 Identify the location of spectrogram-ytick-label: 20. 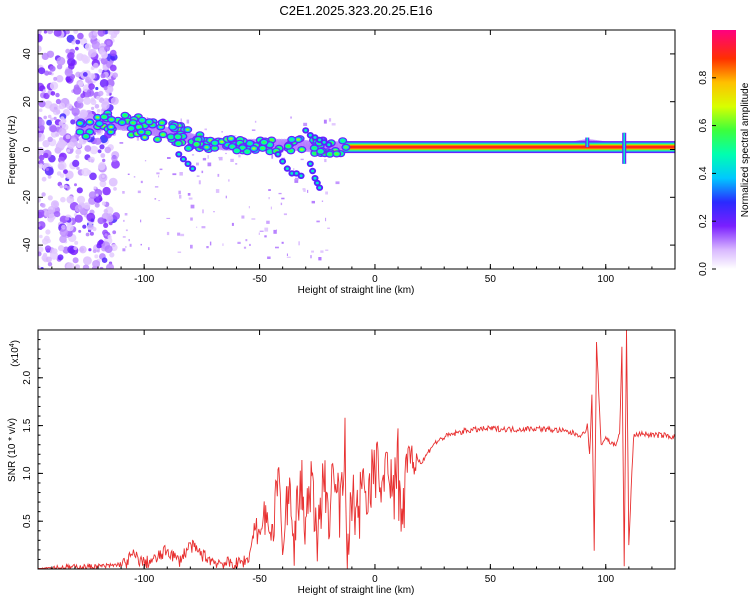
(27, 102).